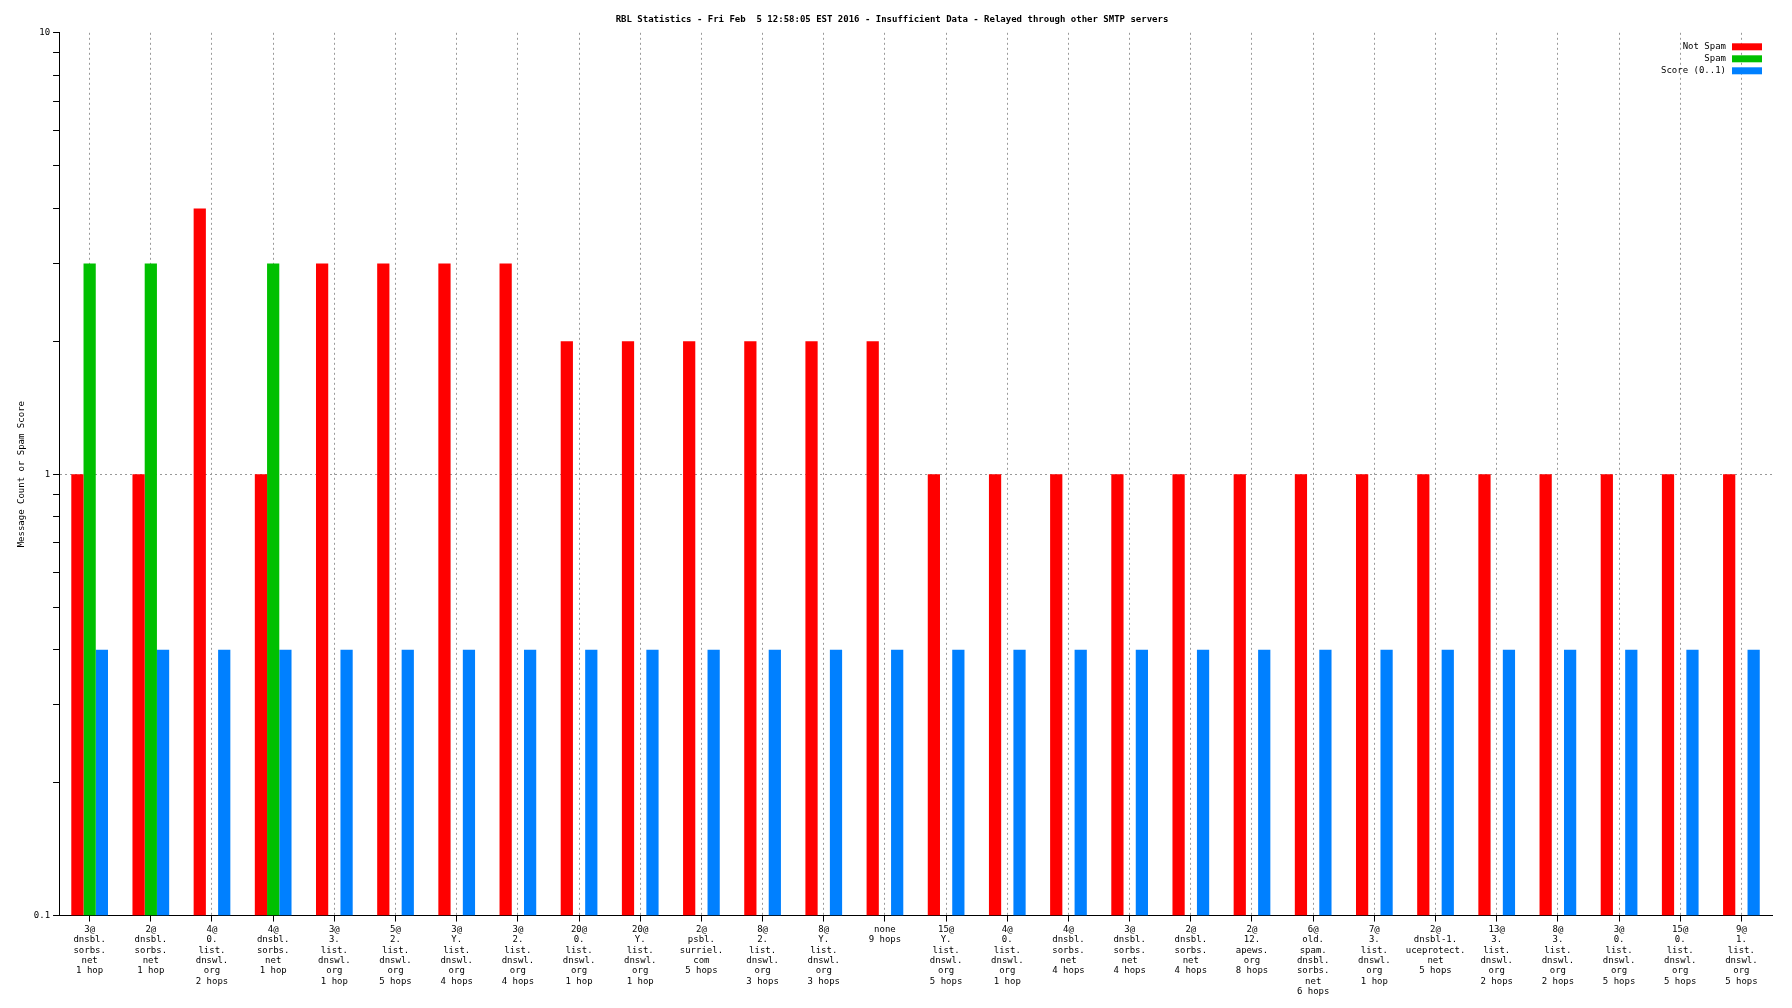  I want to click on legend-label: Spam, so click(1715, 58).